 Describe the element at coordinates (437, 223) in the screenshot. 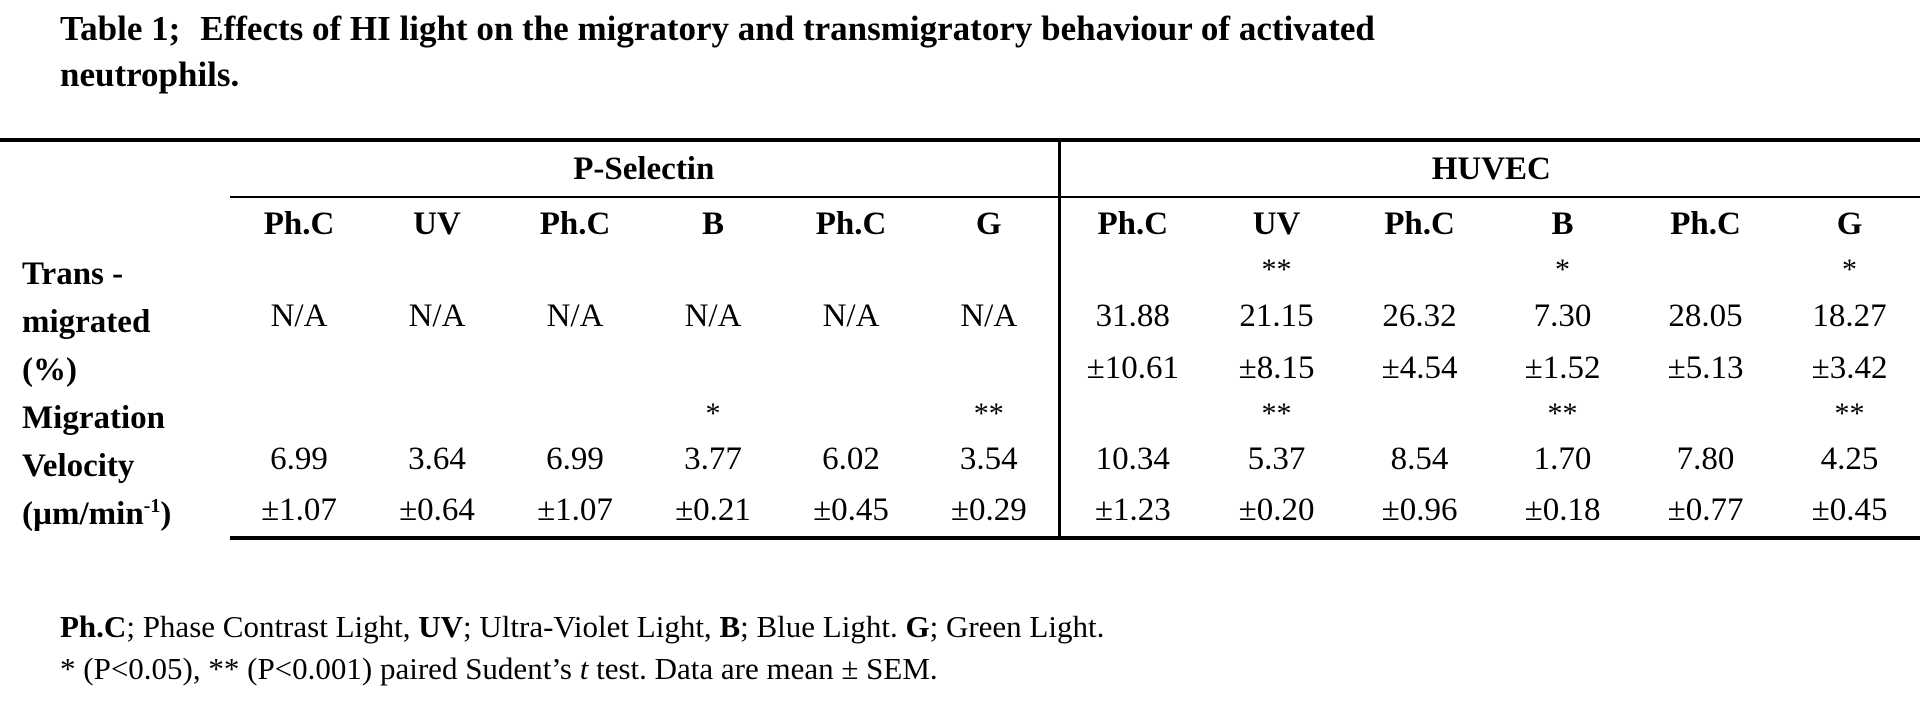

I see `column-header: UV` at that location.